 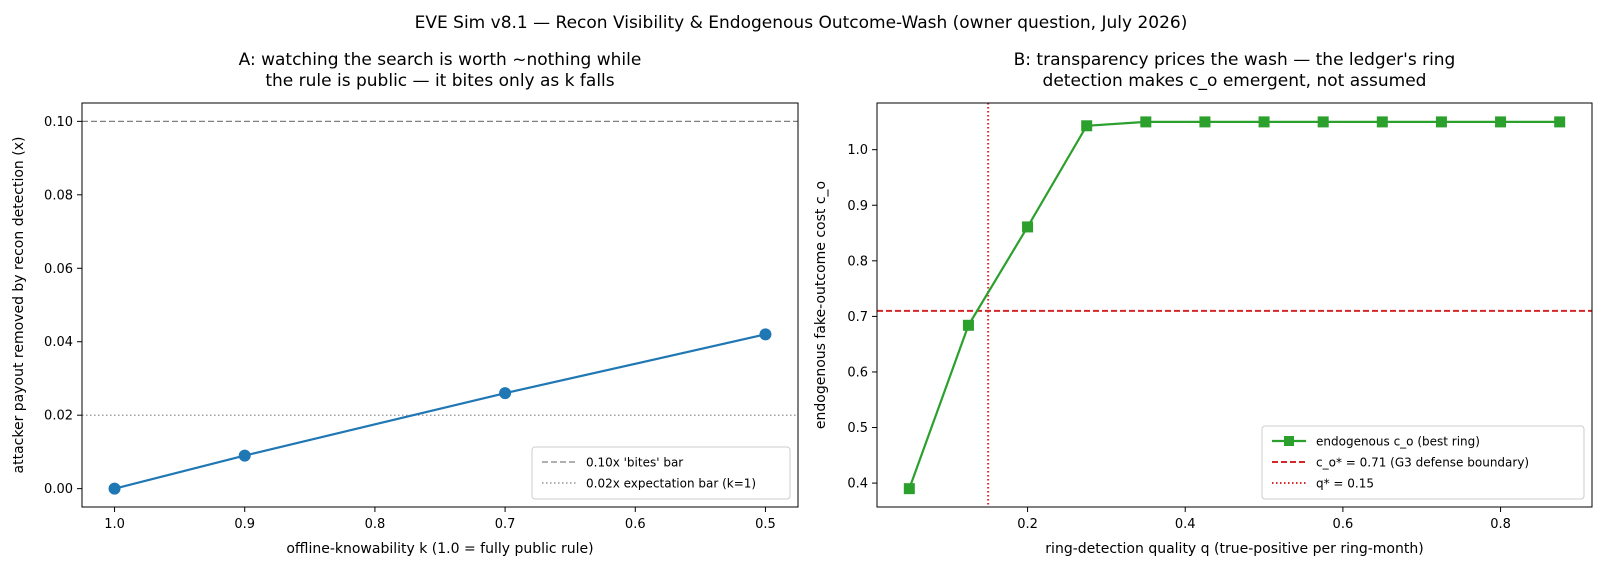 I want to click on panel-b-y-tick-label: 0.6, so click(x=857, y=372).